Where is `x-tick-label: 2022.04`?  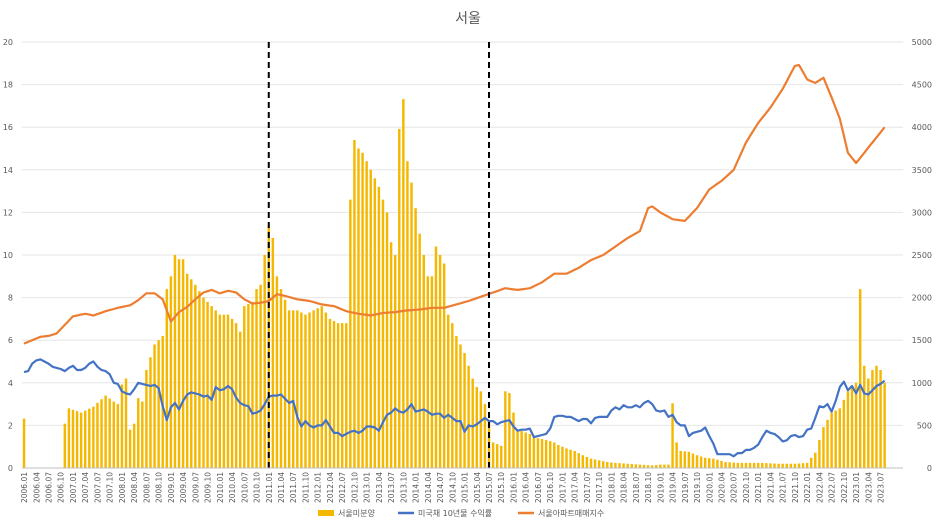 x-tick-label: 2022.04 is located at coordinates (819, 487).